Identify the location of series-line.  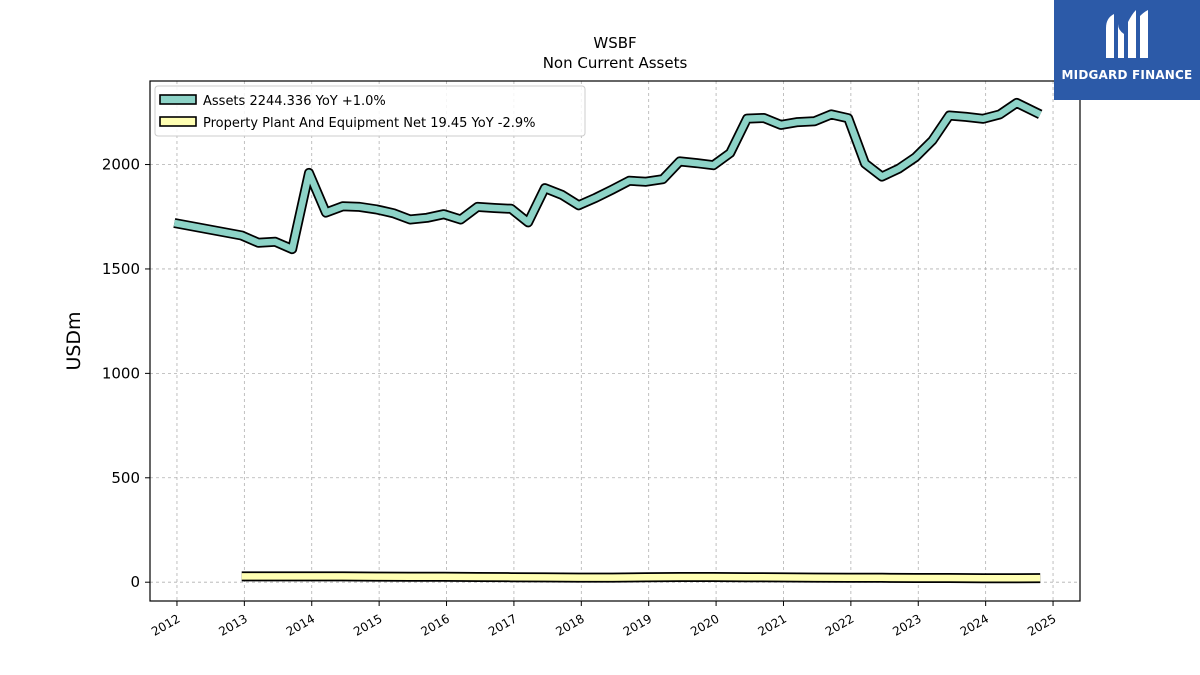
(641, 577).